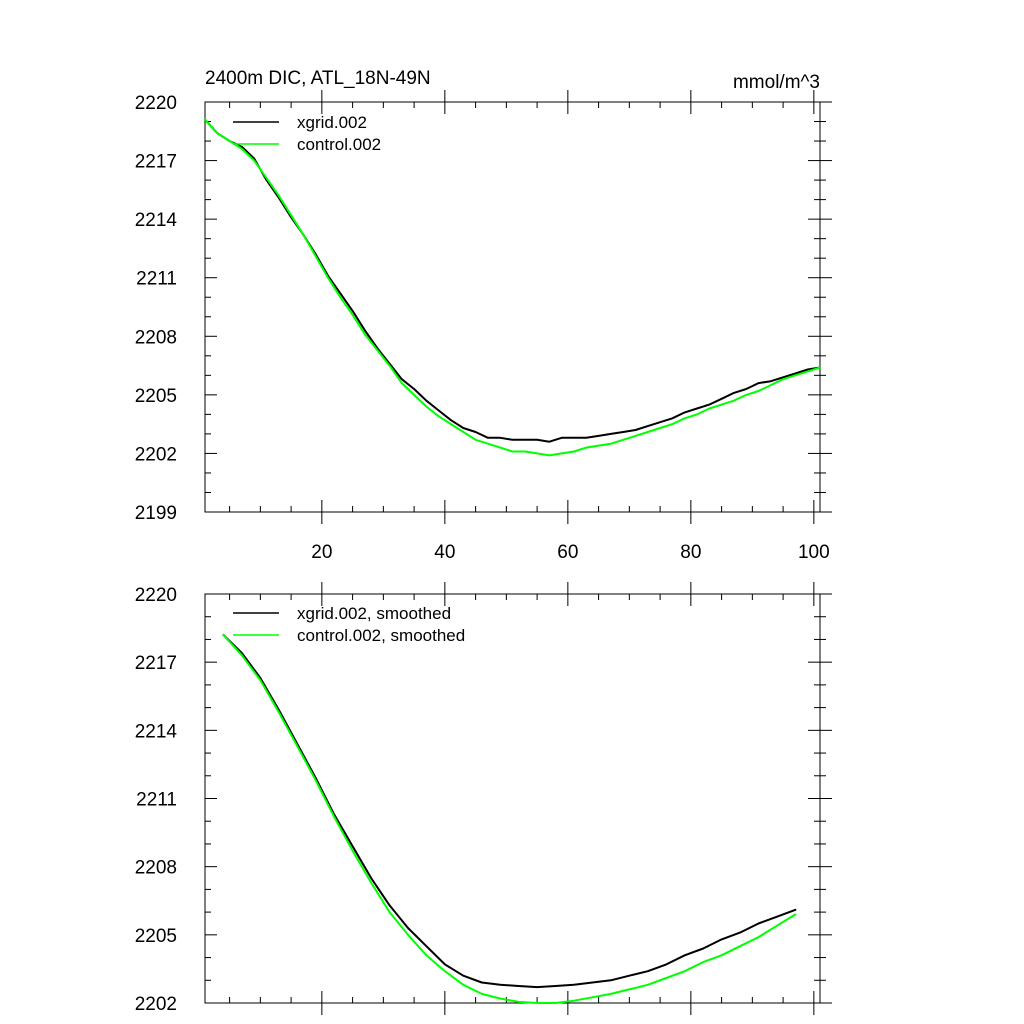  What do you see at coordinates (814, 552) in the screenshot?
I see `x-tick-label: 100` at bounding box center [814, 552].